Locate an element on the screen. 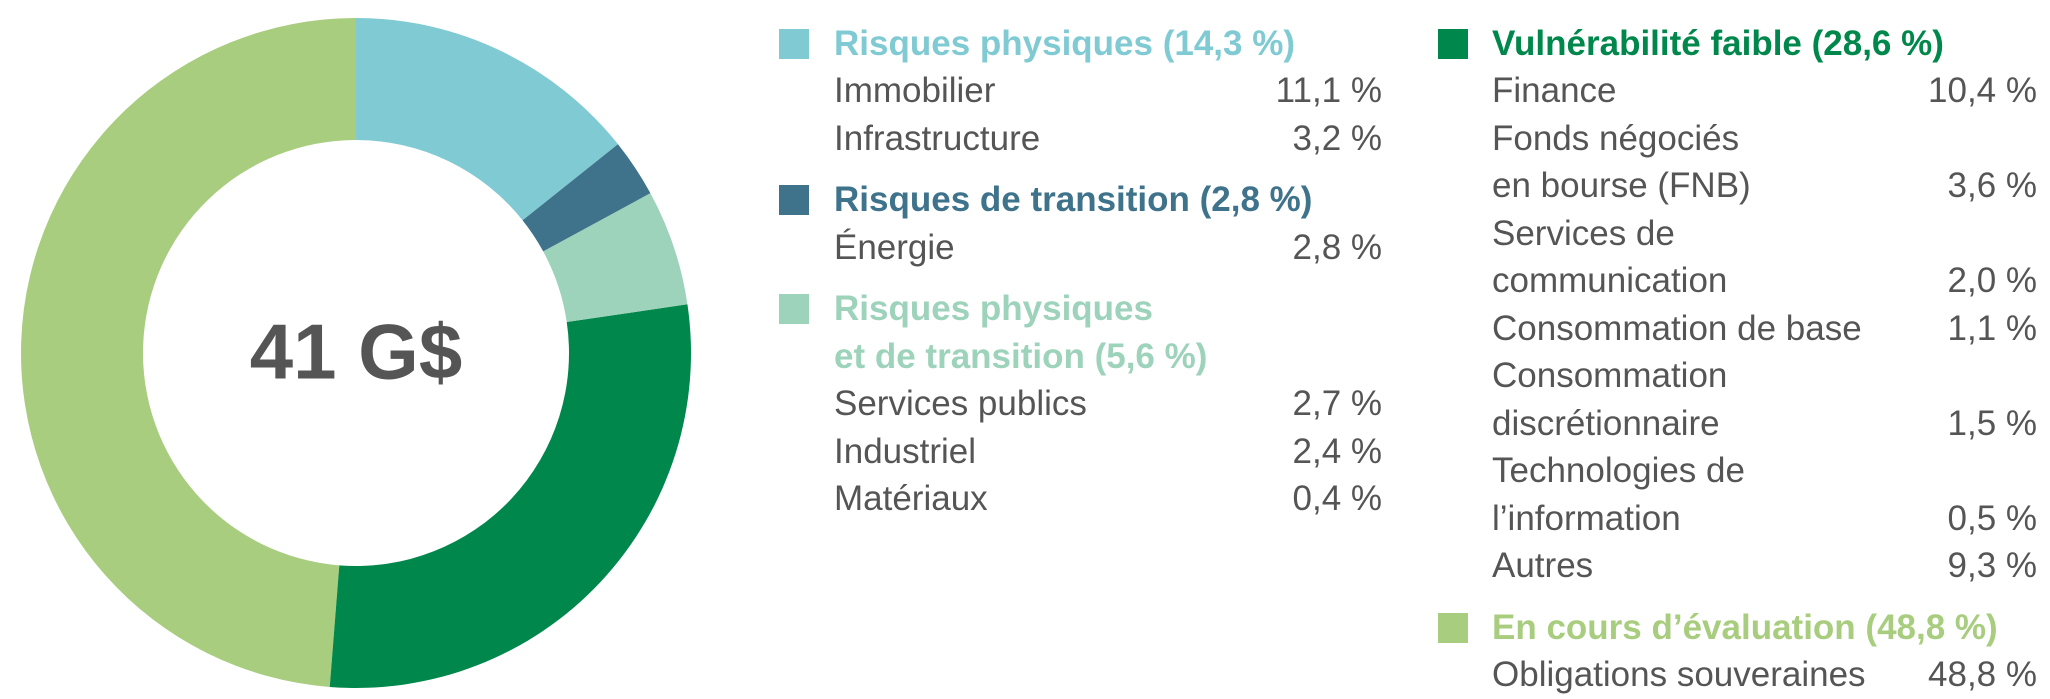  legend-item-value: 3,6 % is located at coordinates (1992, 185).